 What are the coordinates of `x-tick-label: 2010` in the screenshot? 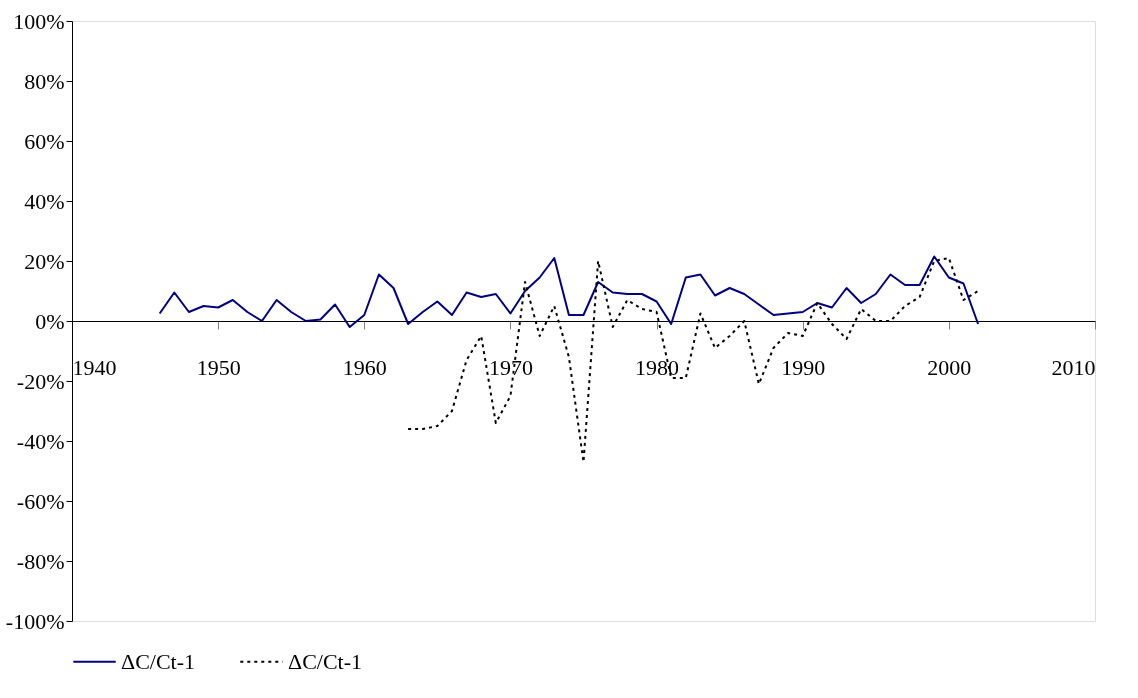 It's located at (1073, 367).